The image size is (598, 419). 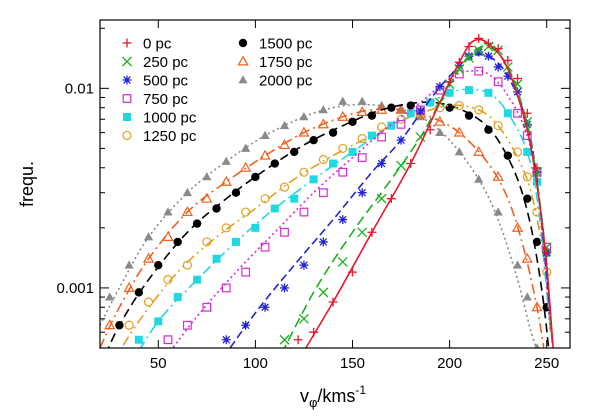 I want to click on legend-item: 750 pc, so click(x=155, y=99).